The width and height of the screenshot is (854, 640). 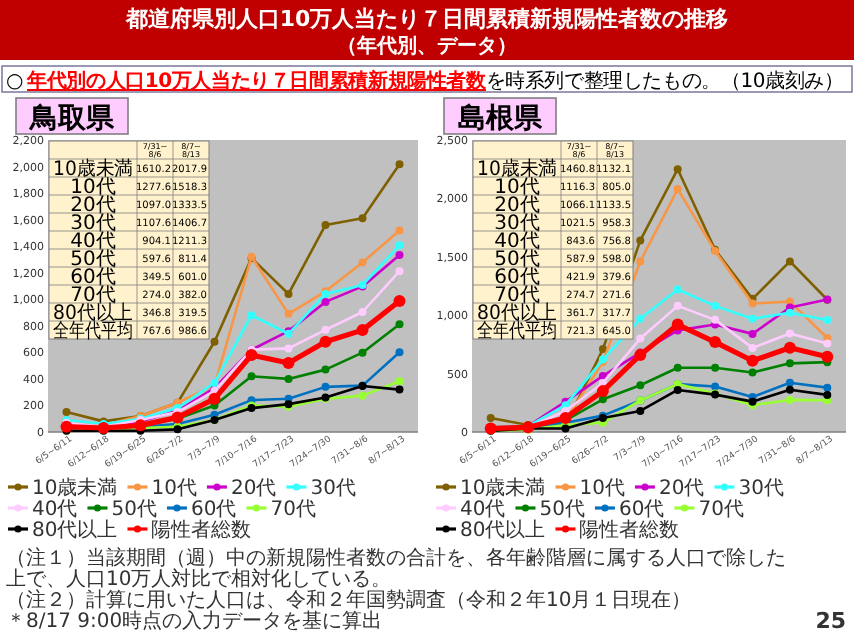 I want to click on legend-label: 30代, so click(x=761, y=489).